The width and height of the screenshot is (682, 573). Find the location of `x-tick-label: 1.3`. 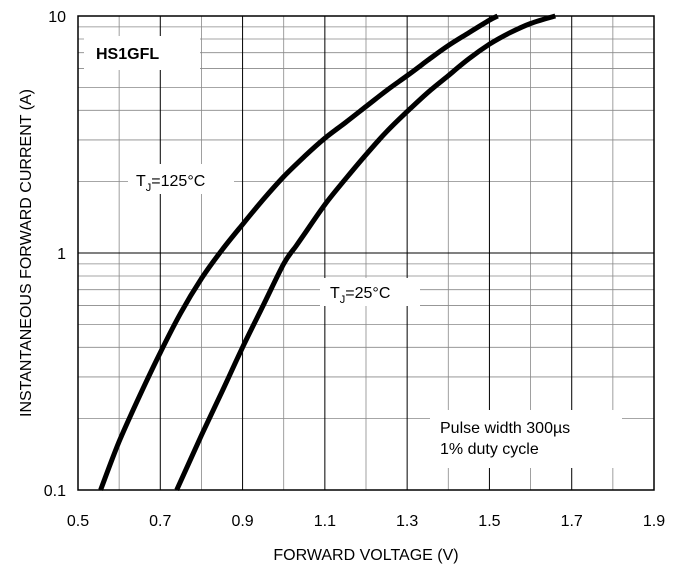

x-tick-label: 1.3 is located at coordinates (407, 521).